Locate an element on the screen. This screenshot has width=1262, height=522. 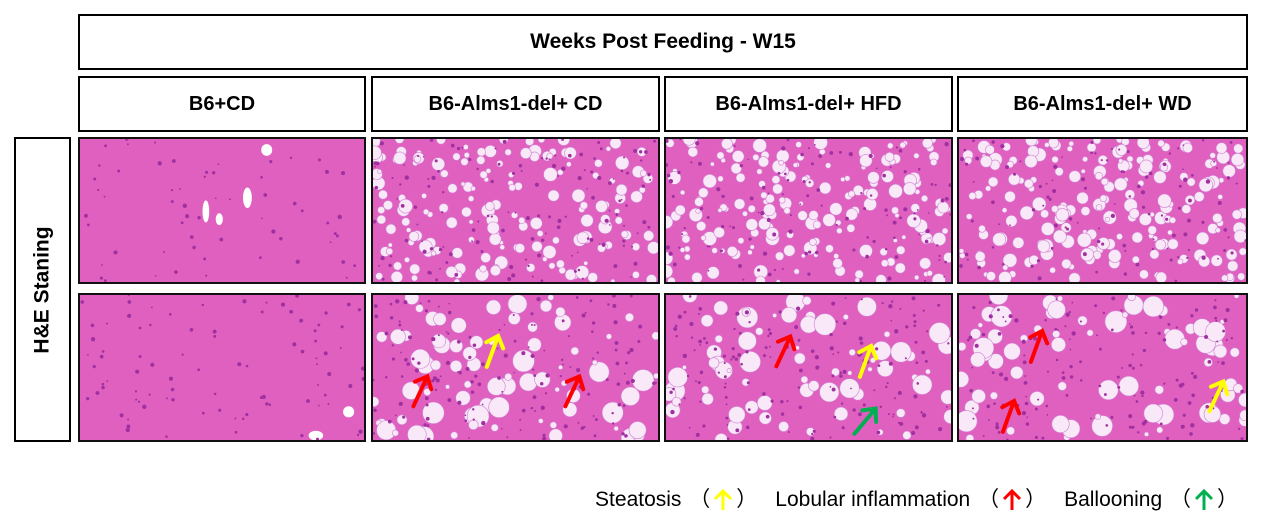
micrograph-b6-cd-low-mag is located at coordinates (222, 210).